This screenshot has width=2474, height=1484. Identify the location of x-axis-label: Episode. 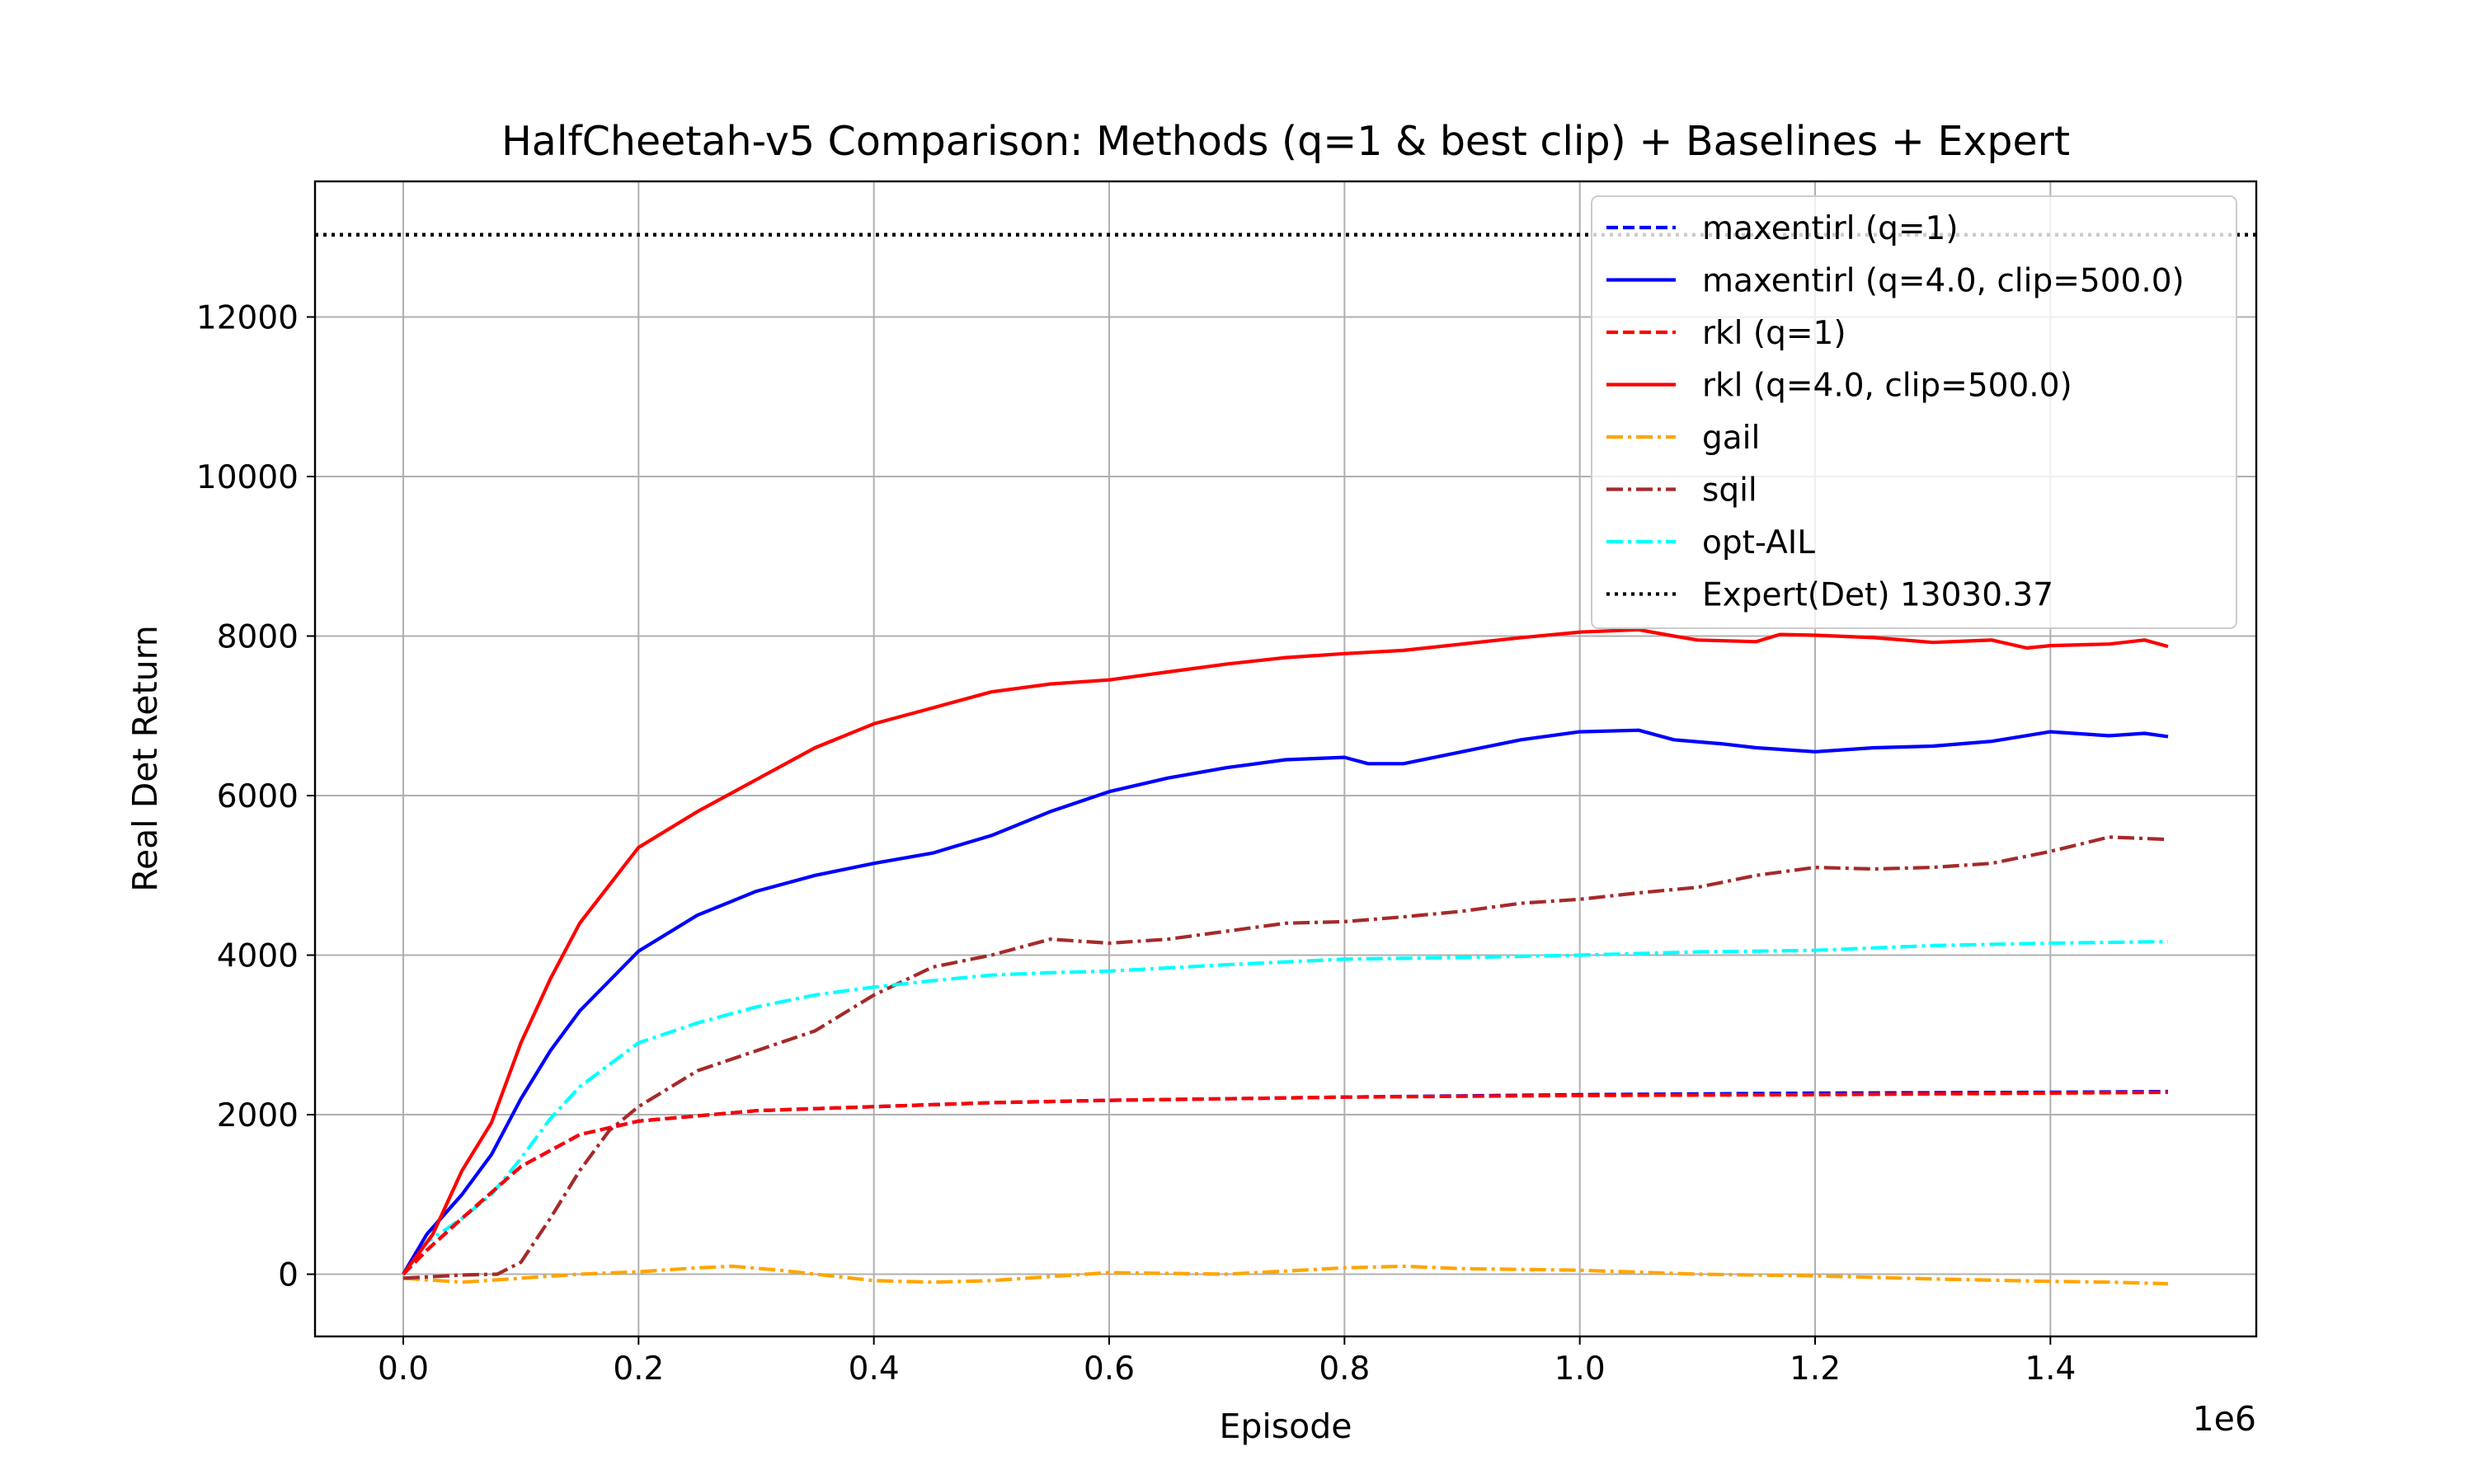
(1285, 1426).